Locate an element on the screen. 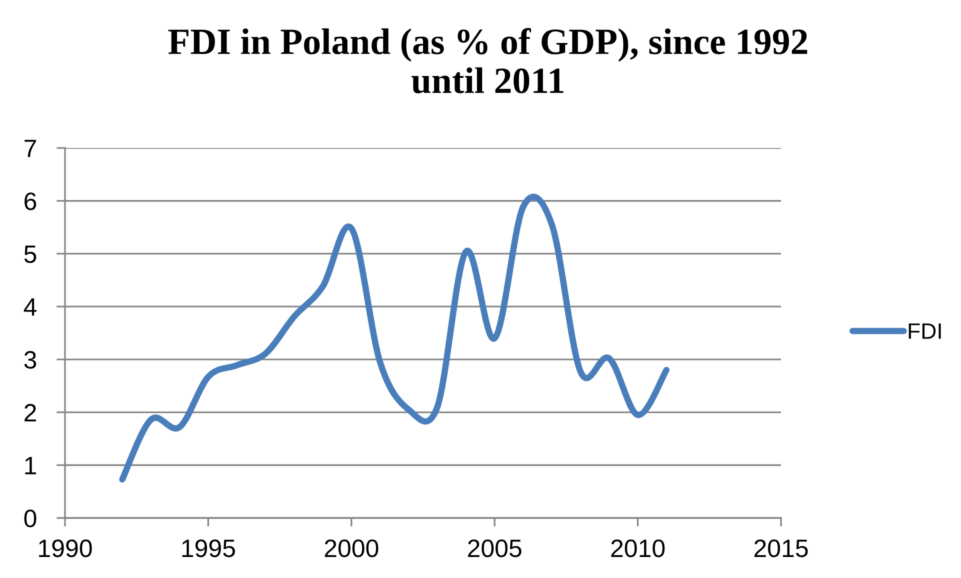 This screenshot has height=578, width=961. x-tick-label: 2010 is located at coordinates (638, 548).